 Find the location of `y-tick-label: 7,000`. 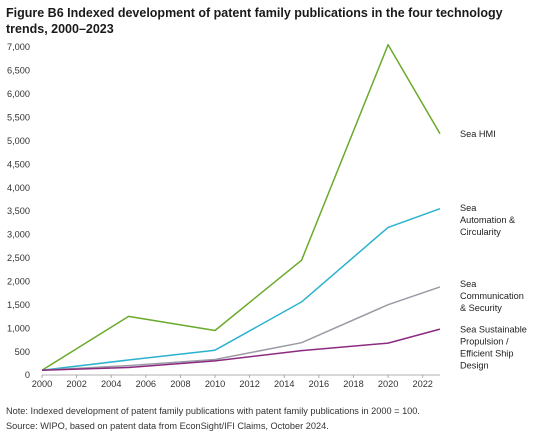

y-tick-label: 7,000 is located at coordinates (18, 47).